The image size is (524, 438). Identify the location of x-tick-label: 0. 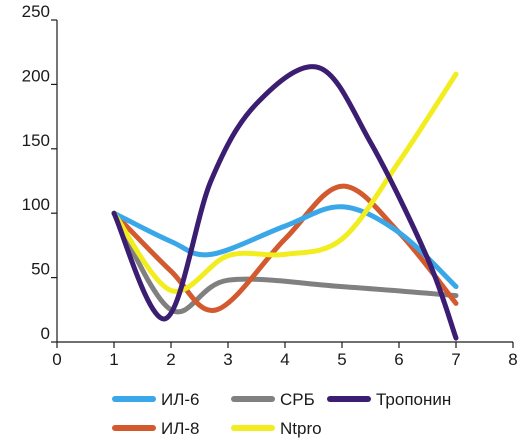
(56, 359).